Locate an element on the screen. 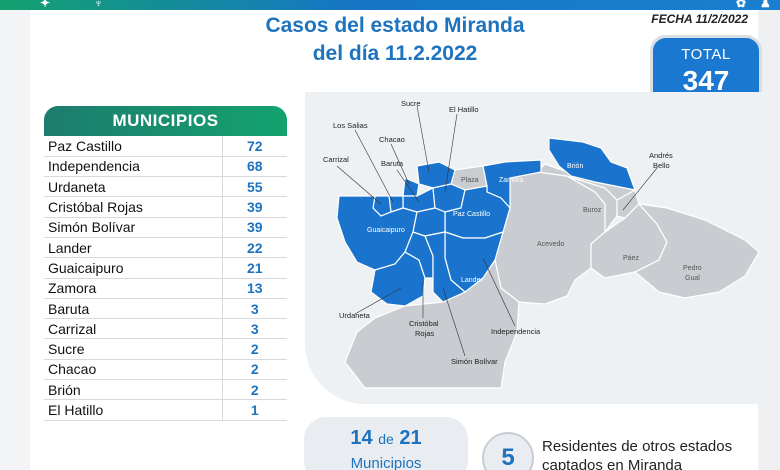 The image size is (780, 470). affected-count: 14 is located at coordinates (361, 438).